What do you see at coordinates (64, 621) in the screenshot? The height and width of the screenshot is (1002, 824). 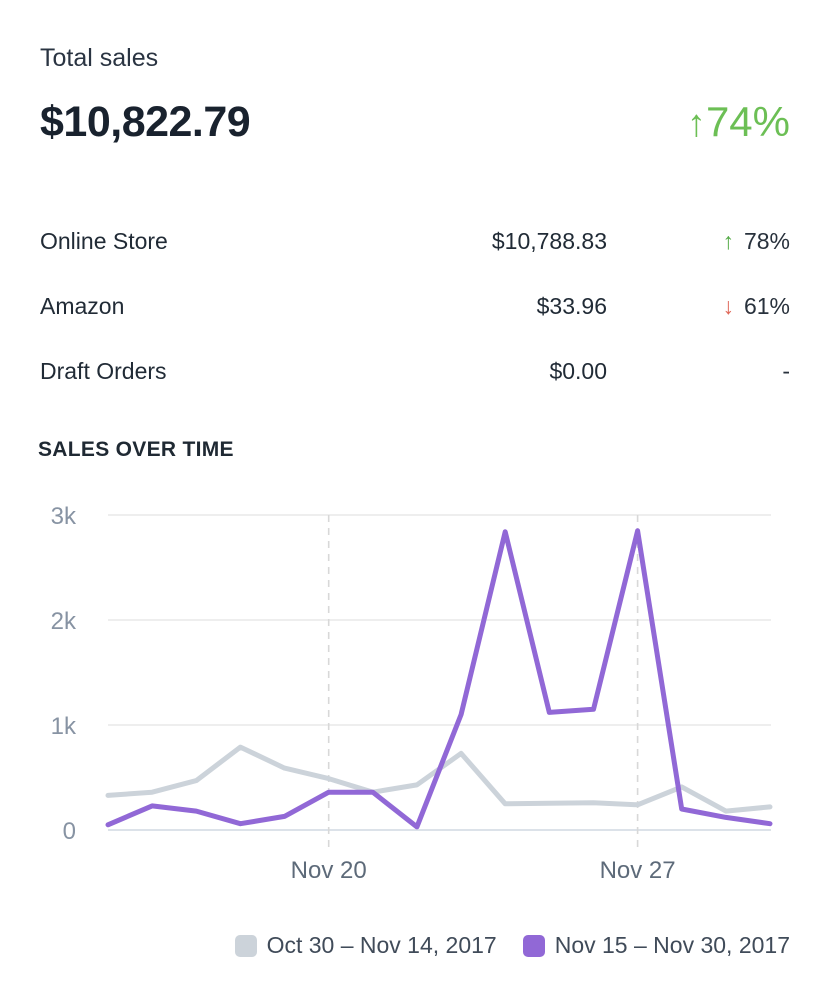 I see `y-tick-2k: 2k` at bounding box center [64, 621].